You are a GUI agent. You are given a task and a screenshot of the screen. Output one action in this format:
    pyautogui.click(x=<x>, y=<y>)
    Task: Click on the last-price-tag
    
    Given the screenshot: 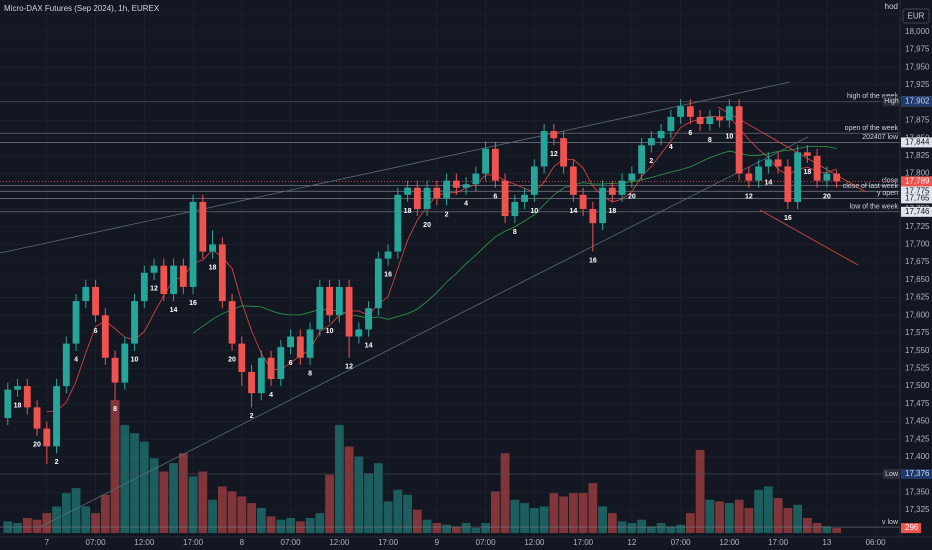 What is the action you would take?
    pyautogui.click(x=916, y=181)
    